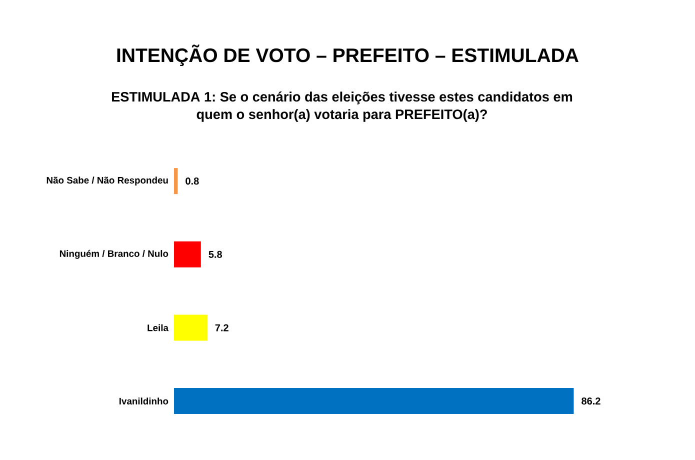 The width and height of the screenshot is (695, 460). What do you see at coordinates (347, 55) in the screenshot?
I see `chart-title: INTENÇÃO DE VOTO – PREFEITO – ESTIMULADA` at bounding box center [347, 55].